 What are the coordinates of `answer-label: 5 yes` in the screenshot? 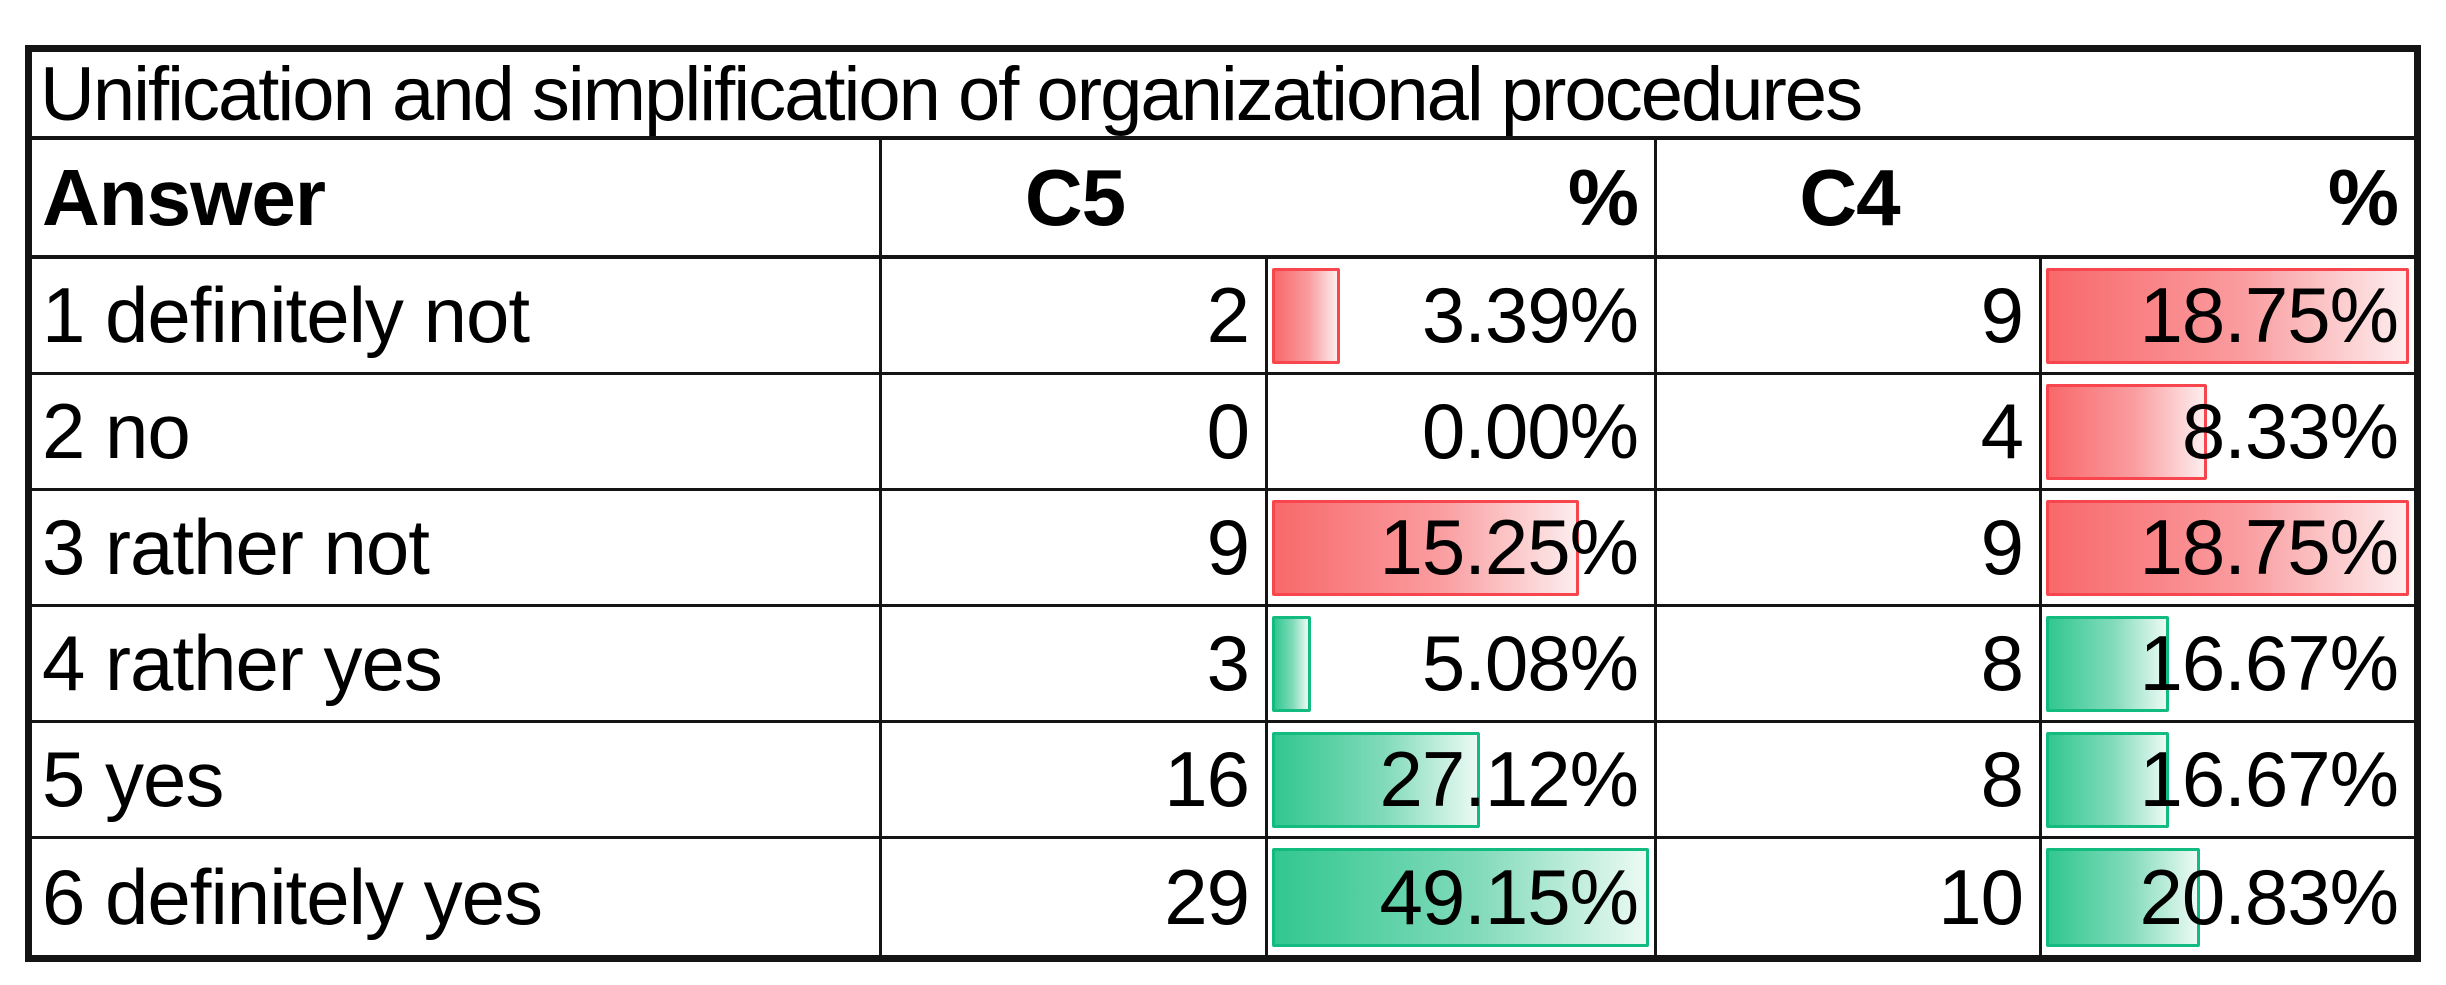 It's located at (457, 779).